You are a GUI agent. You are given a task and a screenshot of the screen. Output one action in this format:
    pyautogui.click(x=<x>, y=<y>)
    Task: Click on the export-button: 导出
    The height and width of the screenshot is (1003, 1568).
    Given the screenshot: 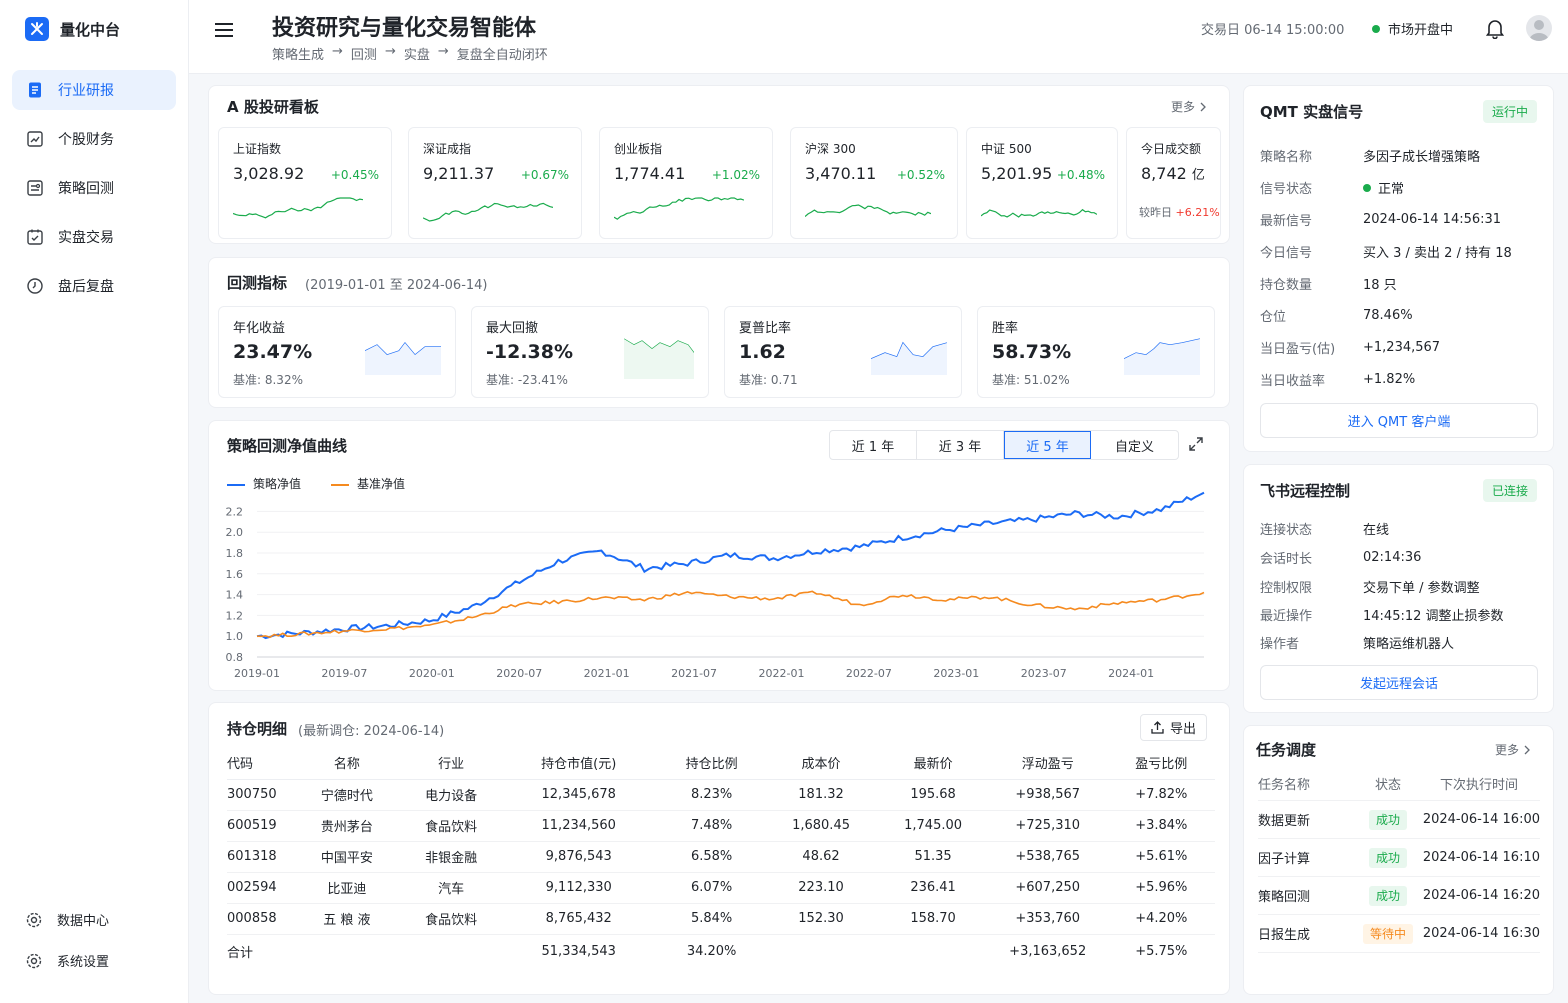 What is the action you would take?
    pyautogui.click(x=1173, y=727)
    